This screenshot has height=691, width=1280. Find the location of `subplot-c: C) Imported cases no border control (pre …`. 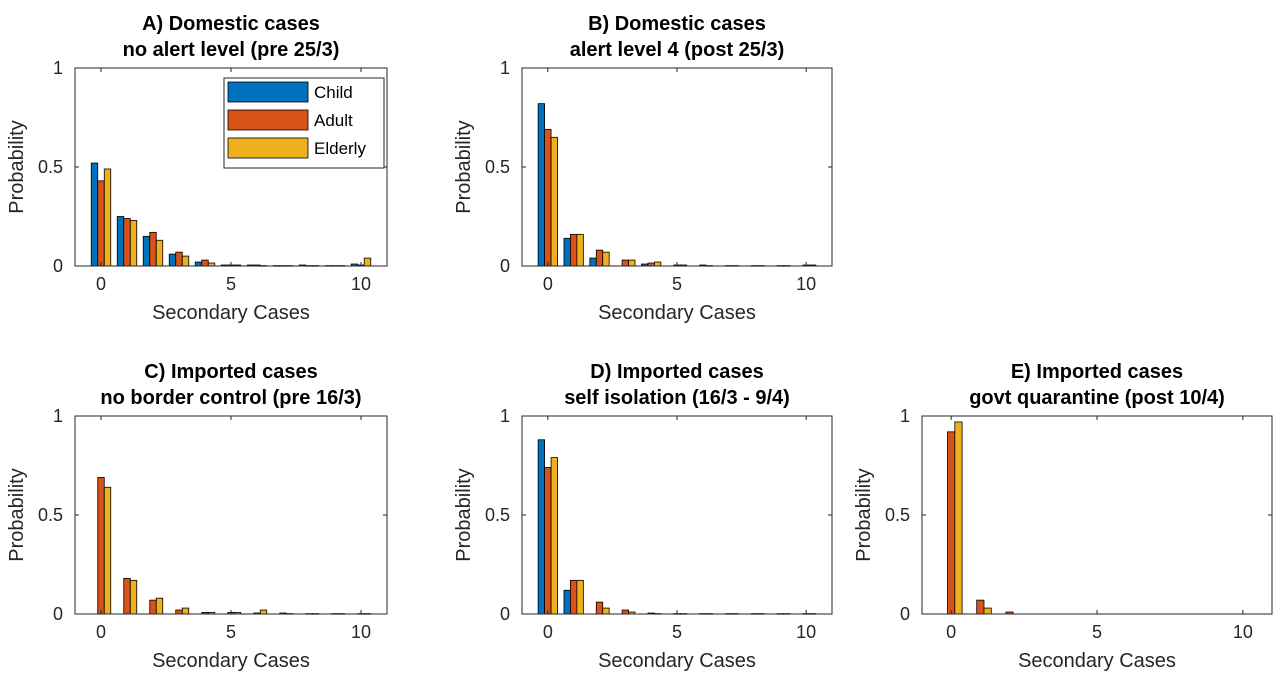

subplot-c: C) Imported cases no border control (pre … is located at coordinates (197, 516).